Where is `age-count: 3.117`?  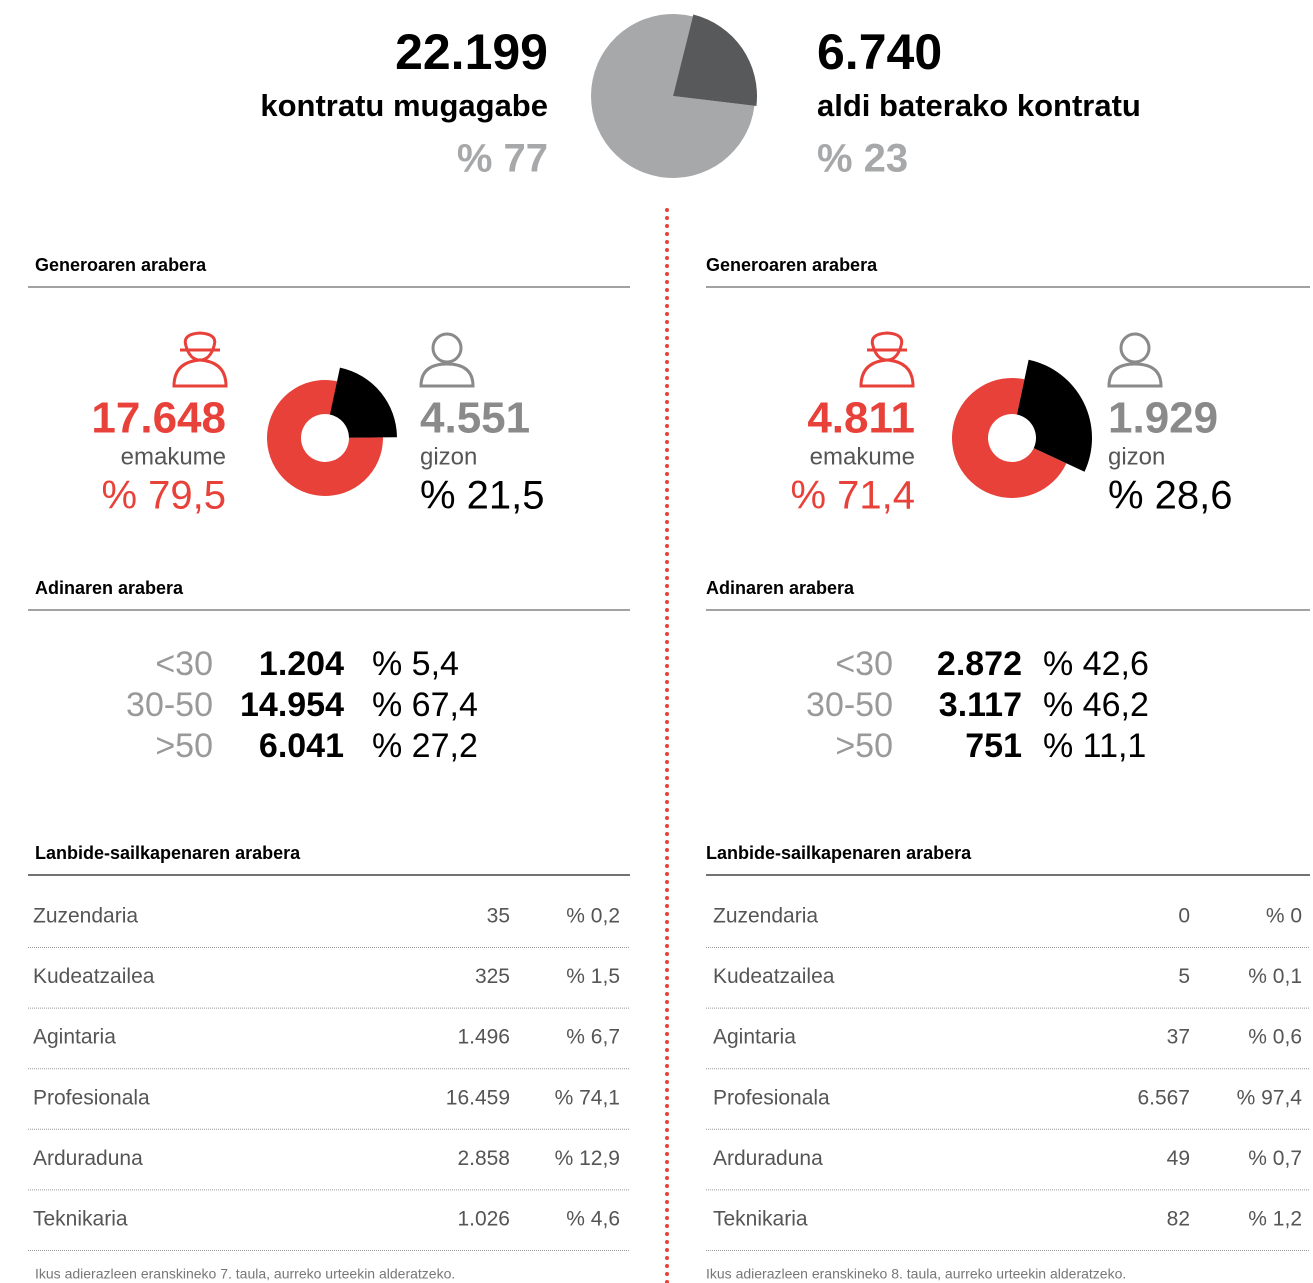
age-count: 3.117 is located at coordinates (980, 705).